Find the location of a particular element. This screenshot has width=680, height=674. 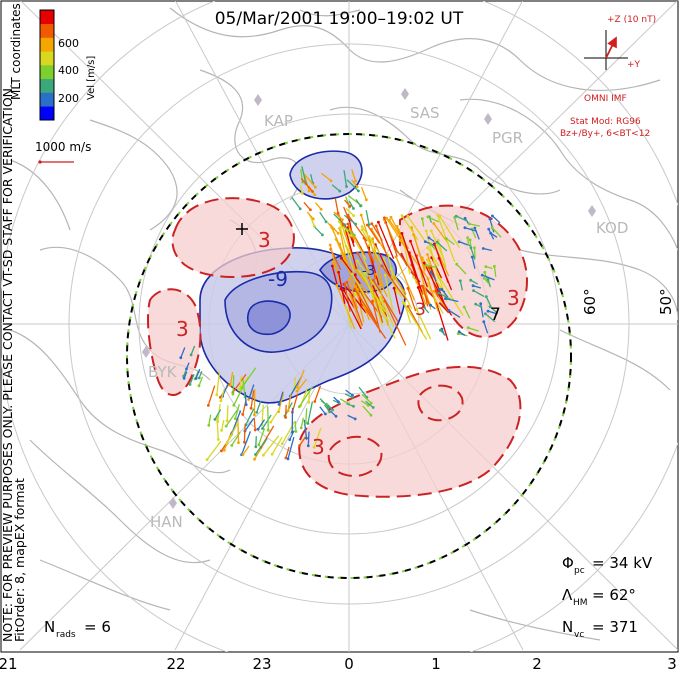

station-byk-label: BYK is located at coordinates (163, 372).